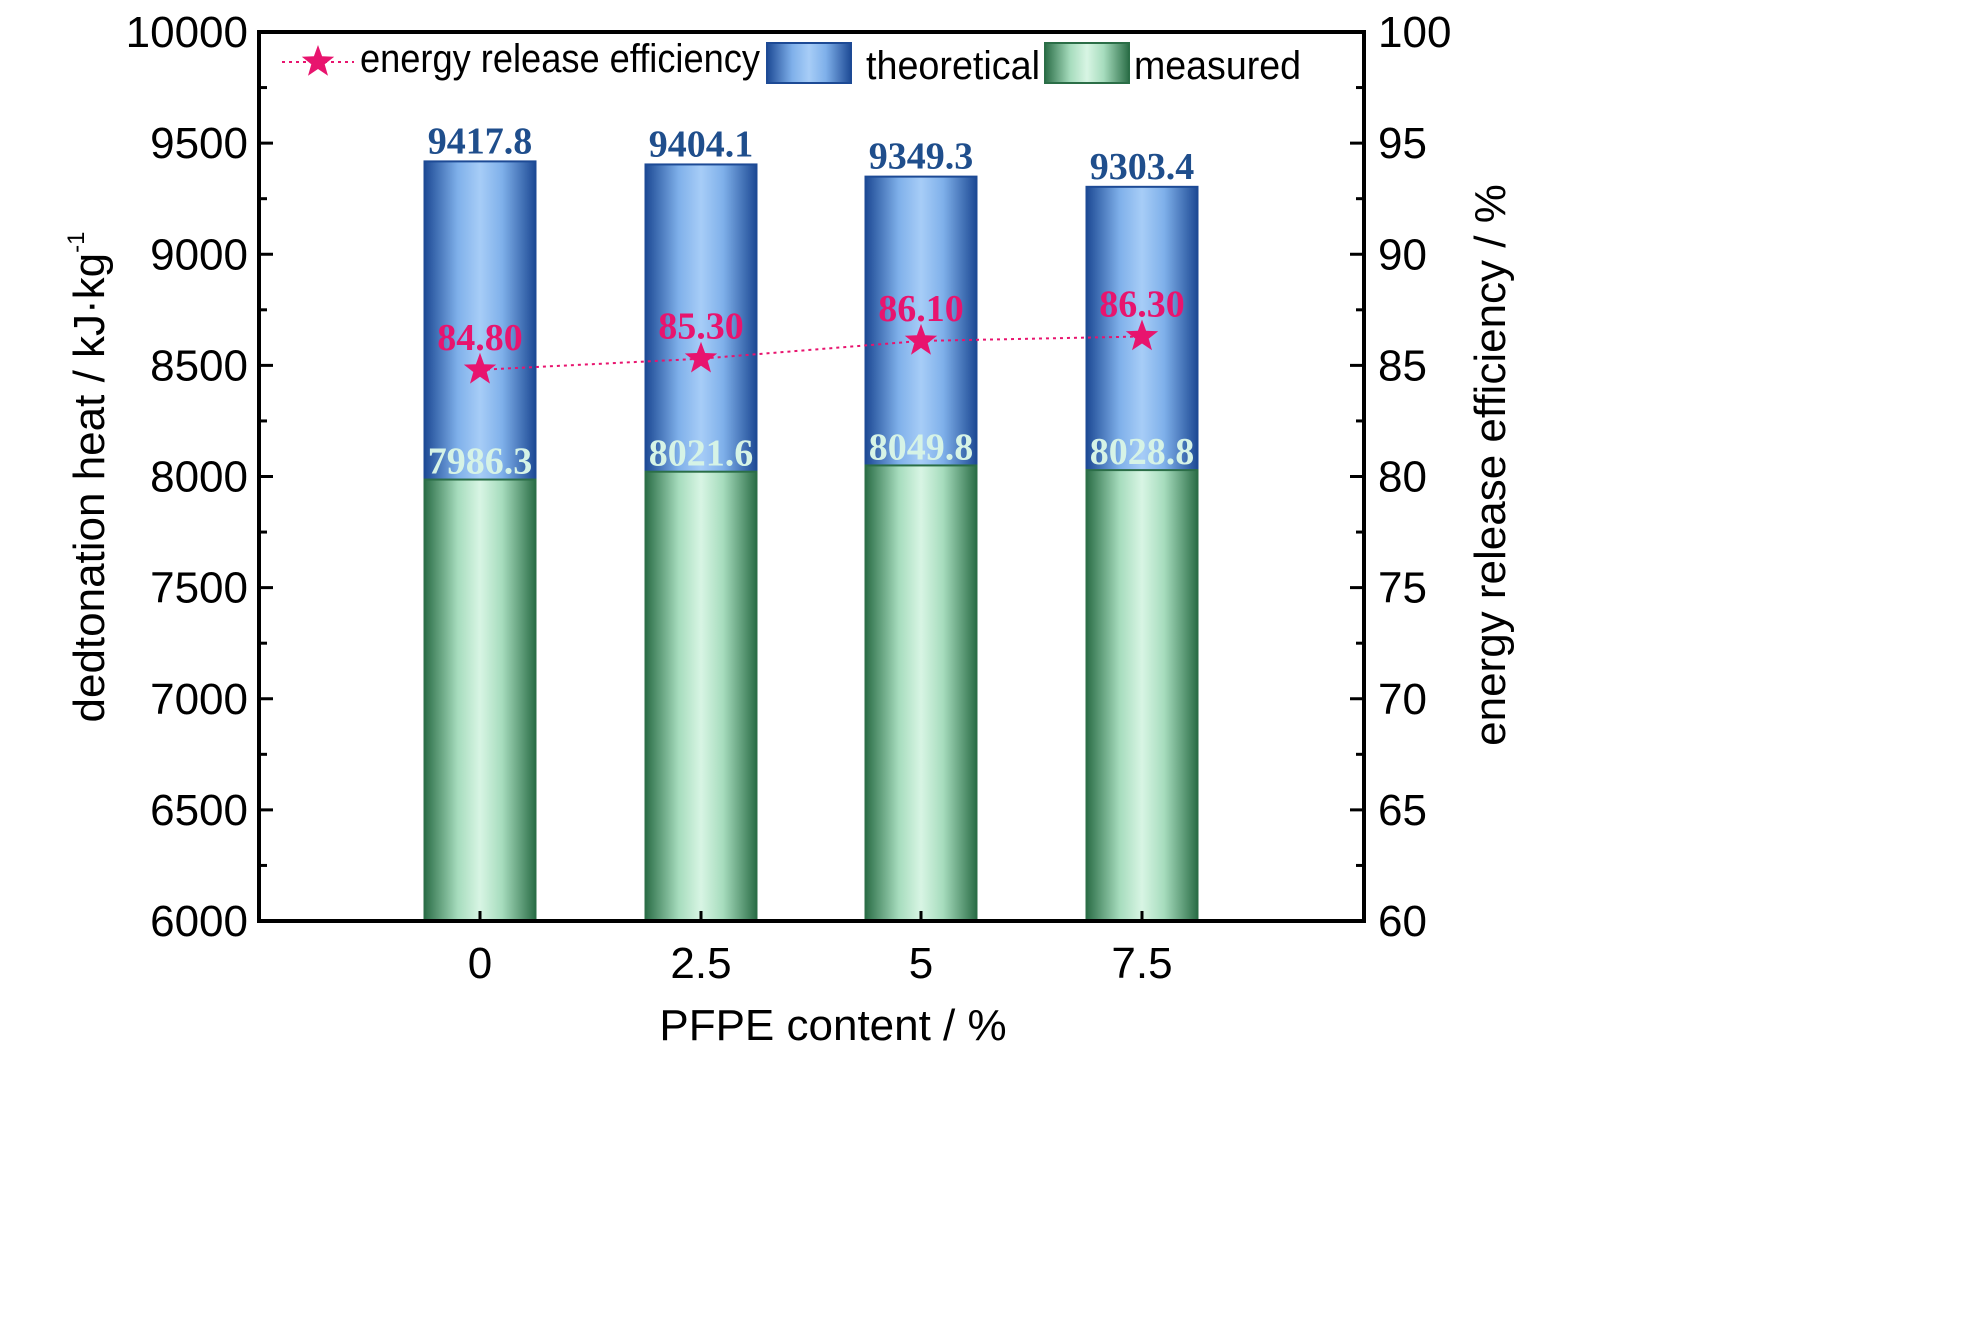 This screenshot has width=1984, height=1323. Describe the element at coordinates (832, 1025) in the screenshot. I see `x-axis-title: PFPE content / %` at that location.